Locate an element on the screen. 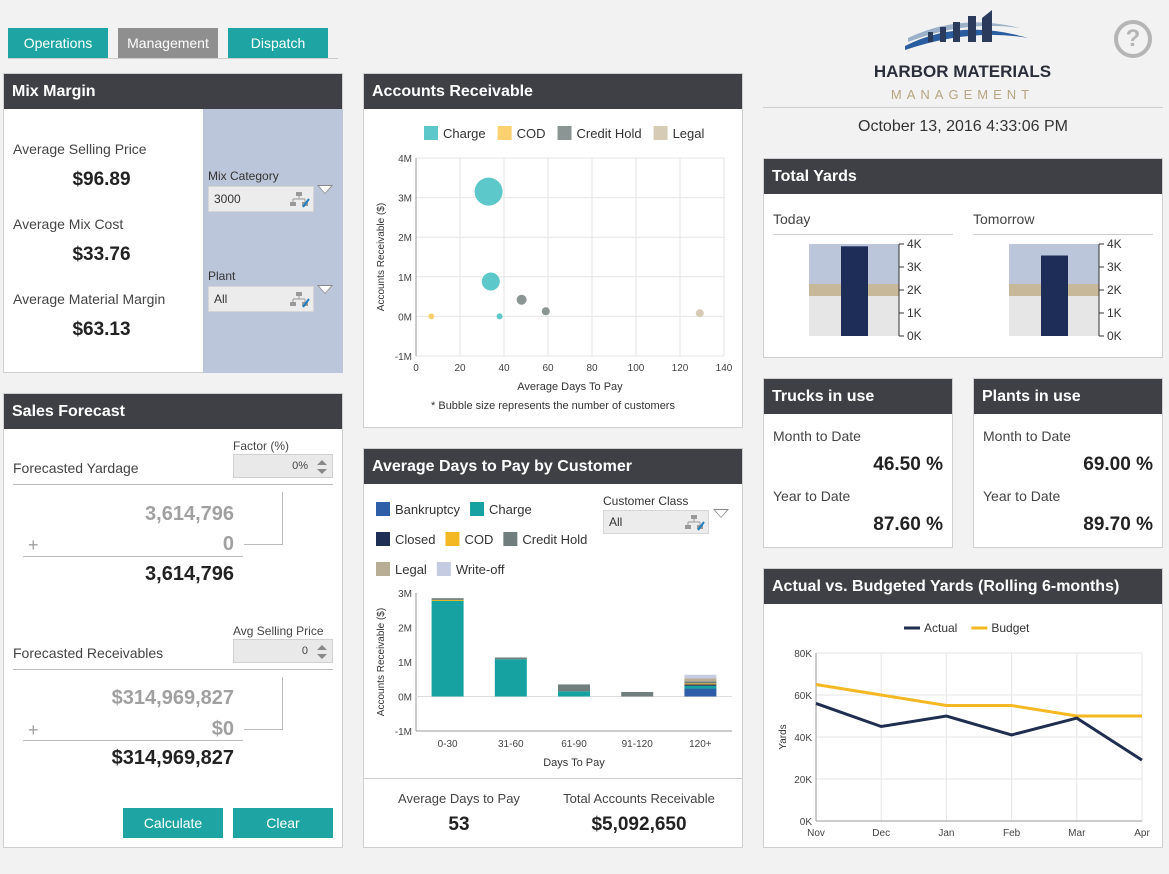 Image resolution: width=1169 pixels, height=874 pixels. tab-operations: Operations is located at coordinates (58, 43).